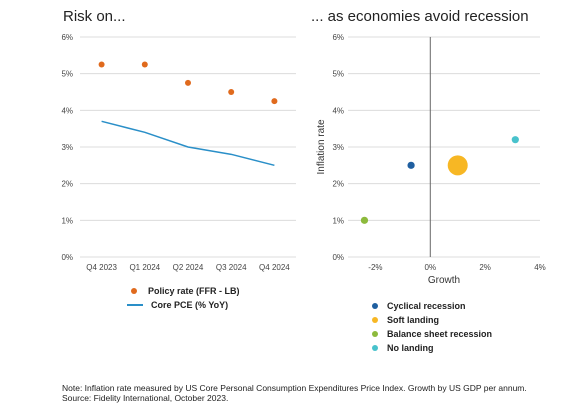 This screenshot has height=413, width=570. Describe the element at coordinates (188, 143) in the screenshot. I see `core-pce-line` at that location.